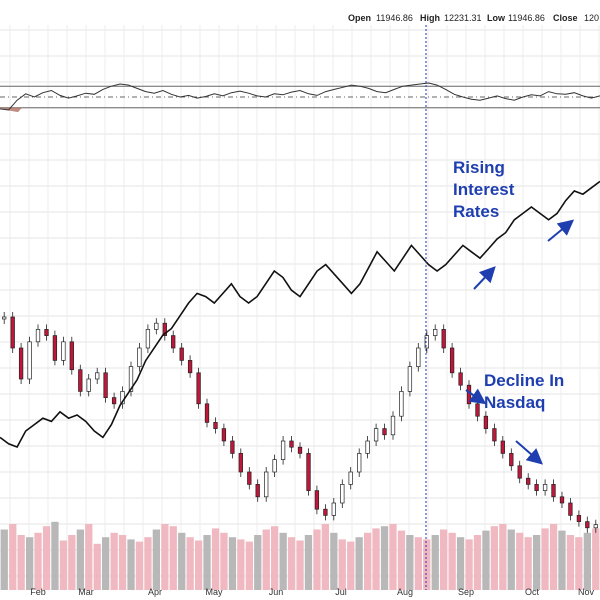 Image resolution: width=600 pixels, height=600 pixels. I want to click on rsi-oversold-fill, so click(11, 110).